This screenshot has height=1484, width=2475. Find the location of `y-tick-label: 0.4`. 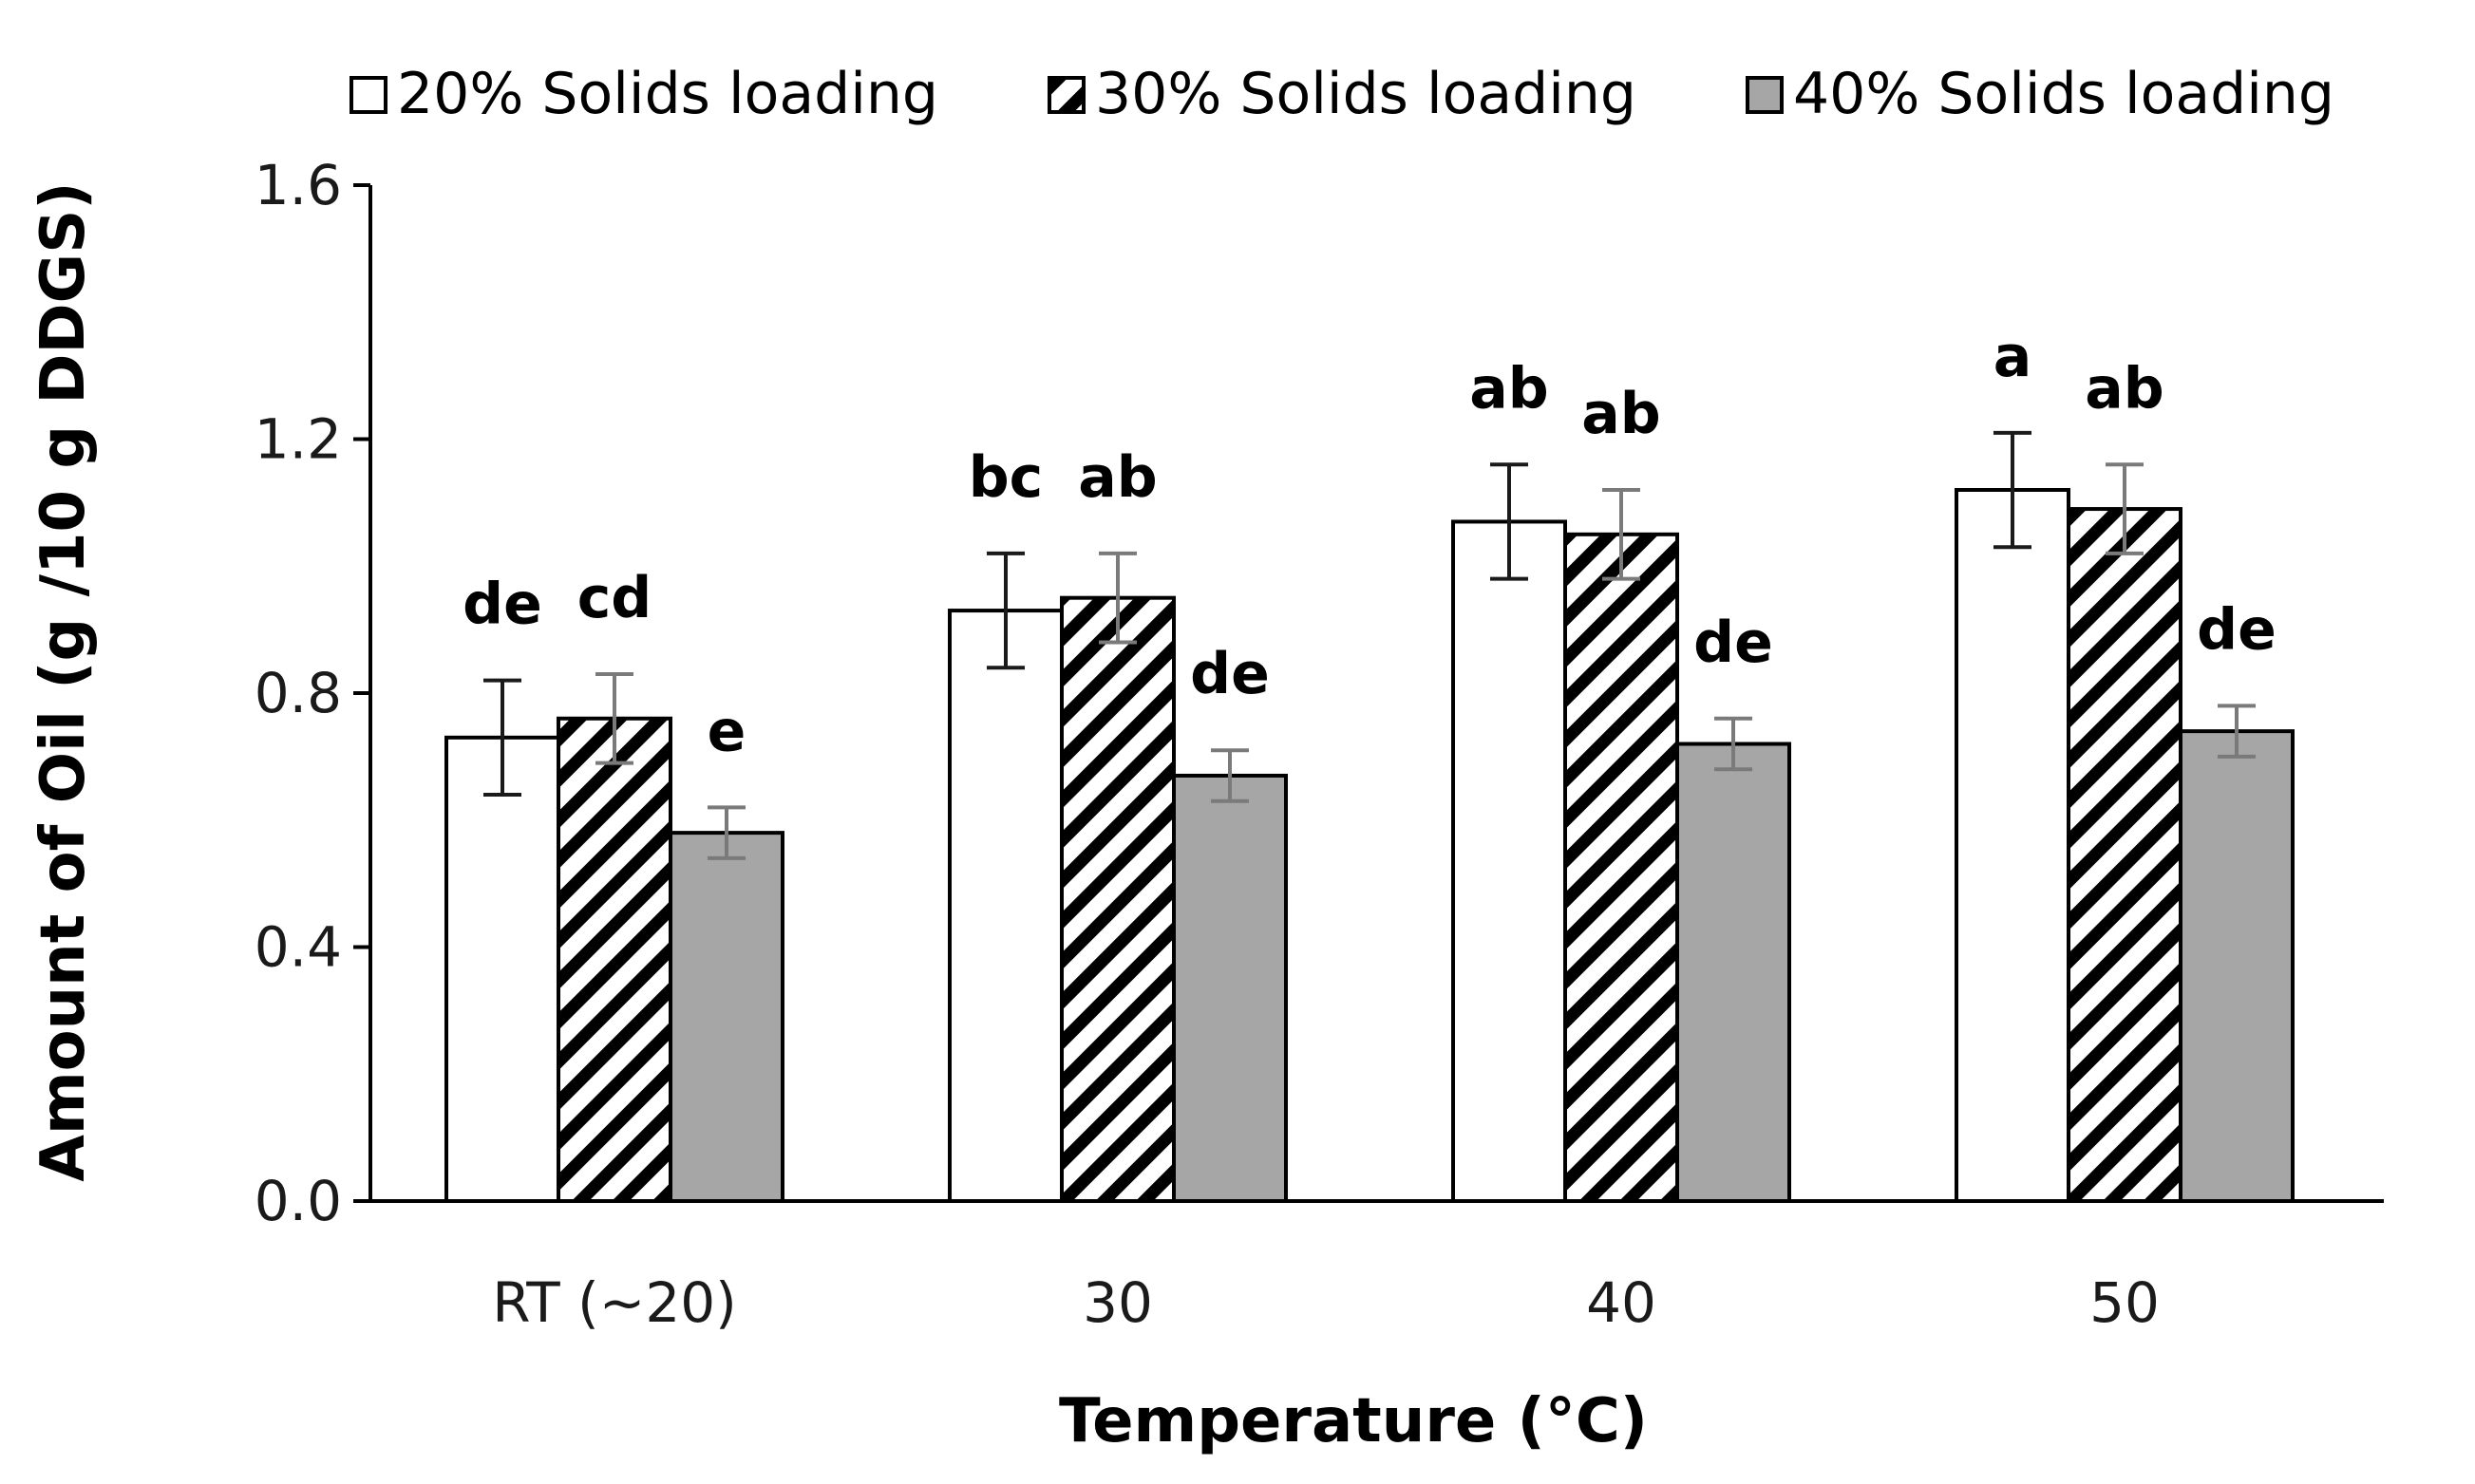

y-tick-label: 0.4 is located at coordinates (298, 947).